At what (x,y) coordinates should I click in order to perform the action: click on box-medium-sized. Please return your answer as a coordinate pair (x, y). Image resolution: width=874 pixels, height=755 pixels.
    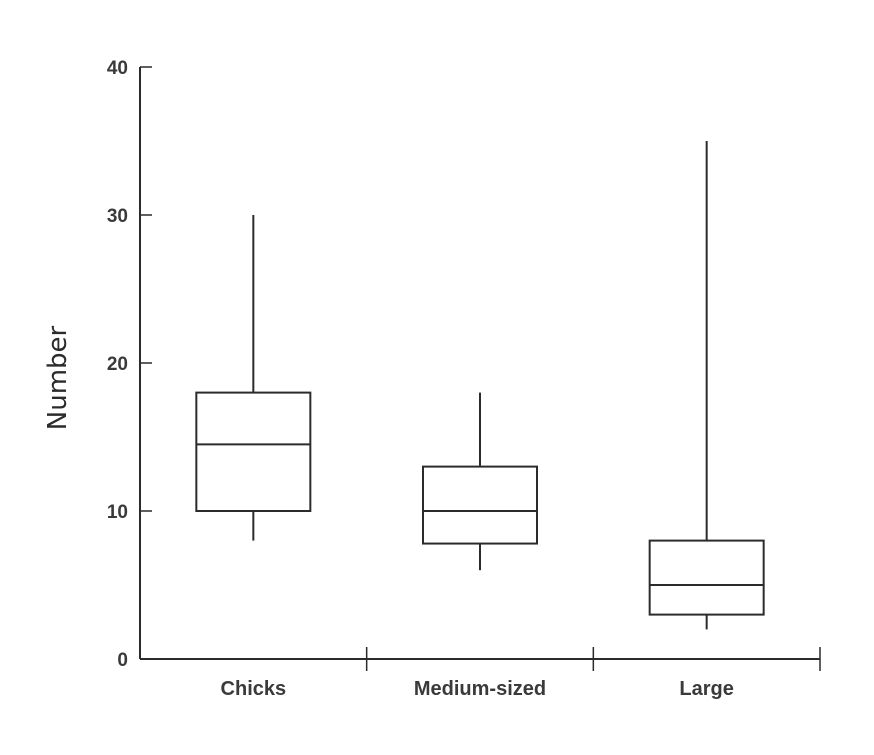
    Looking at the image, I should click on (480, 481).